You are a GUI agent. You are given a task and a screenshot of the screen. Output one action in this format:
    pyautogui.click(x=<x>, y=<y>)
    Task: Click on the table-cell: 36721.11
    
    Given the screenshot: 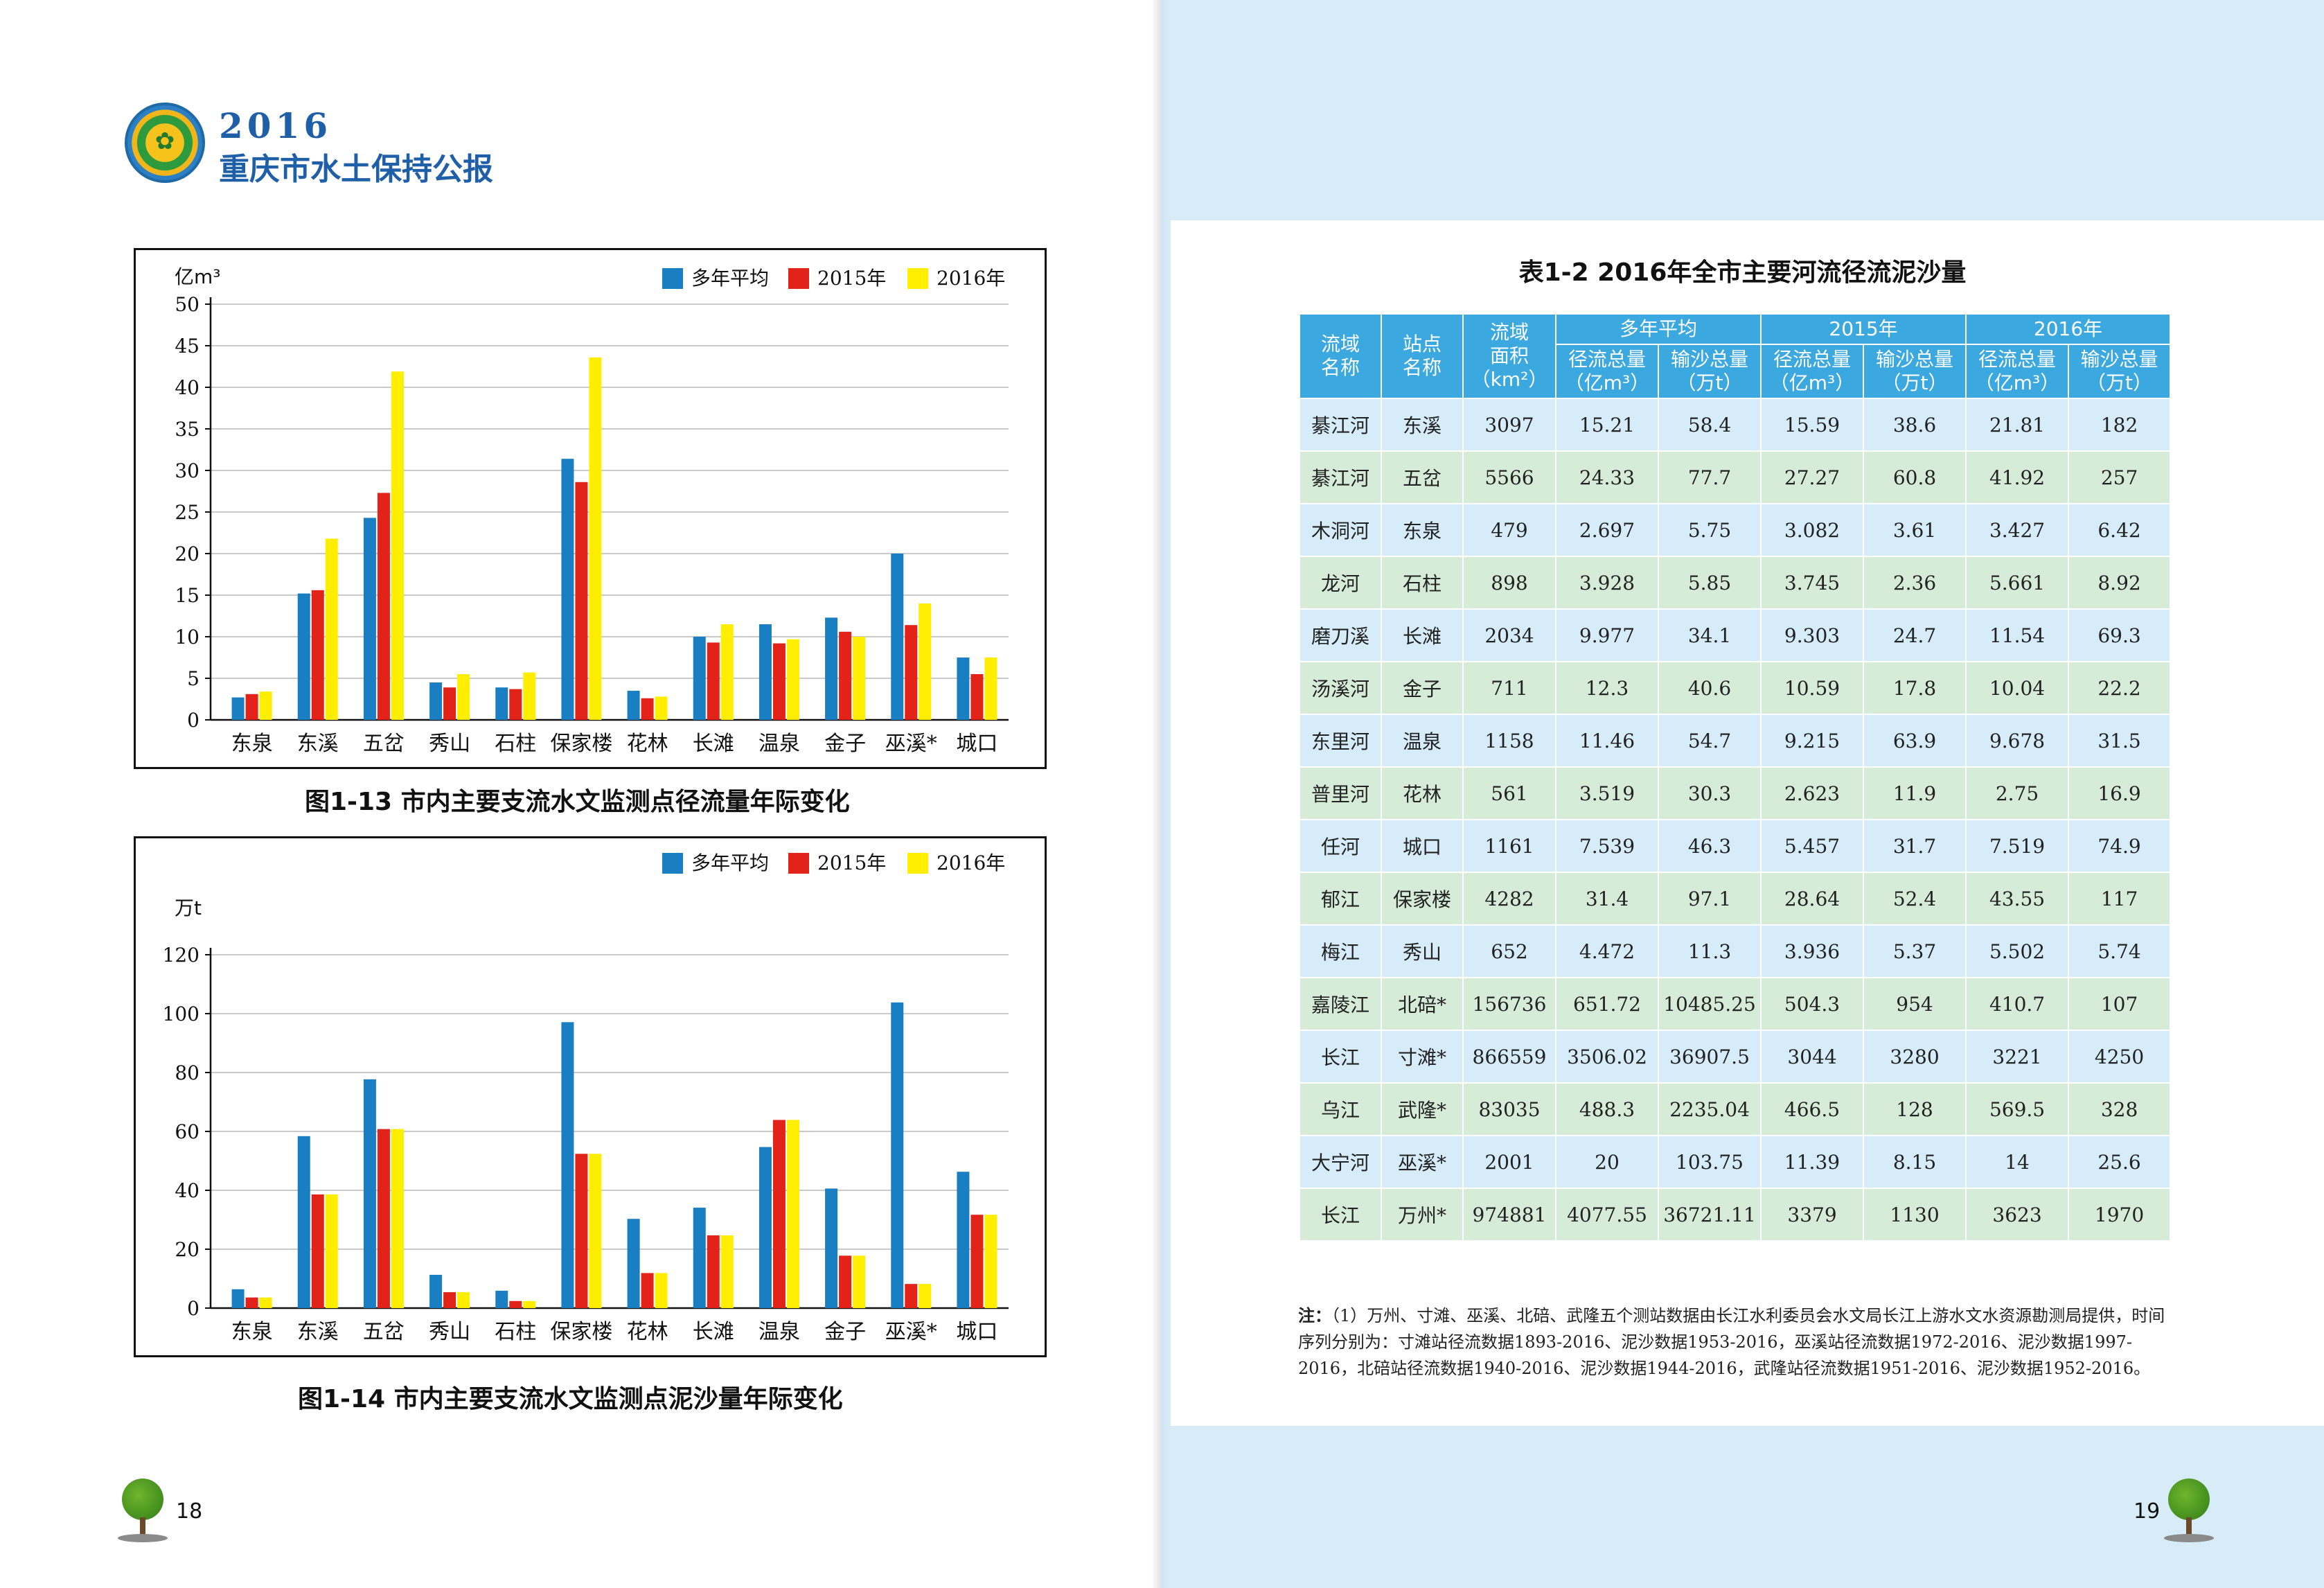 What is the action you would take?
    pyautogui.click(x=1709, y=1215)
    